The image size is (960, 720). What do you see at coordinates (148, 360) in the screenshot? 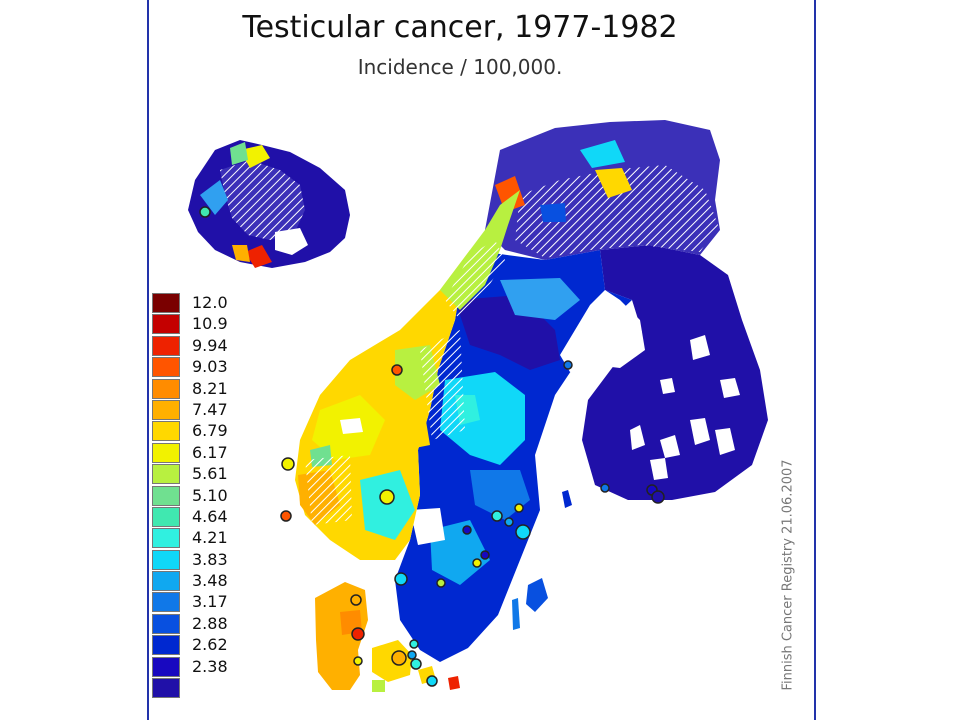
I see `frame-left-border` at bounding box center [148, 360].